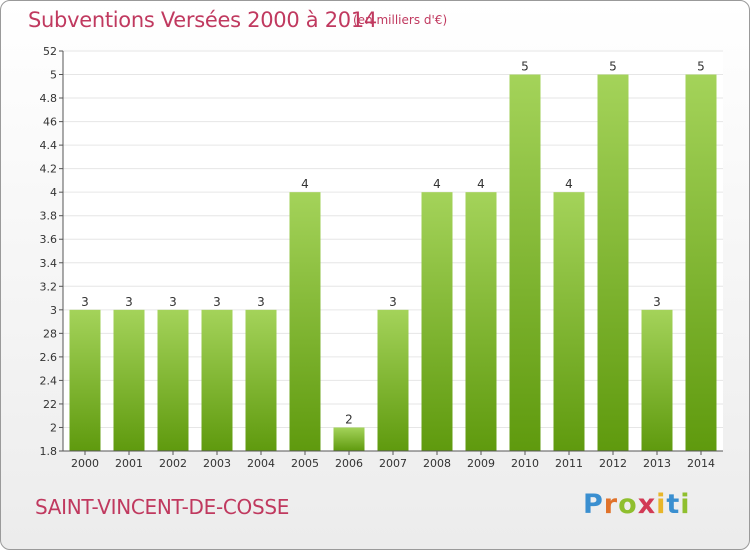 This screenshot has height=550, width=750. I want to click on y-tick-label: 4.8, so click(49, 98).